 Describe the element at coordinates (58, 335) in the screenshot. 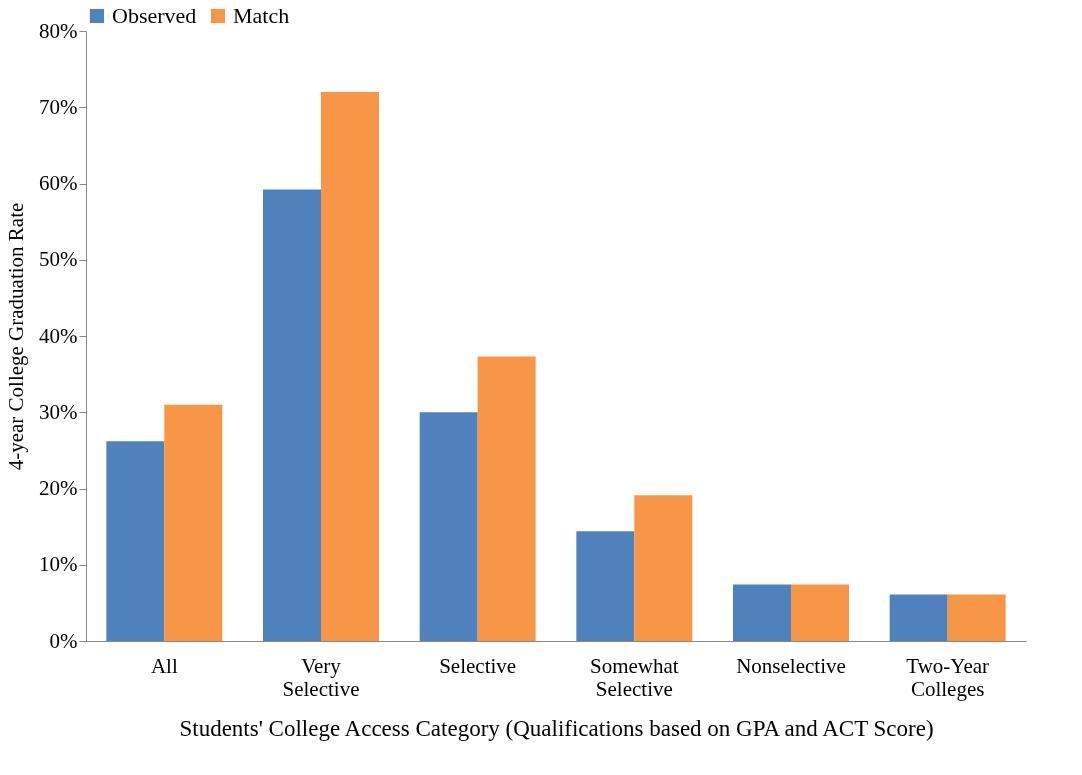

I see `y-tick-label: 40%` at that location.